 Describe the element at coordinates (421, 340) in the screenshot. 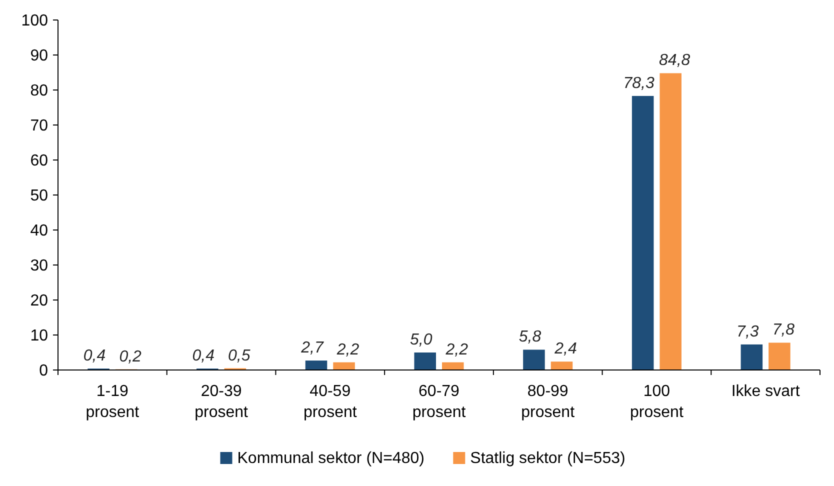

I see `data-label: 5,0` at that location.